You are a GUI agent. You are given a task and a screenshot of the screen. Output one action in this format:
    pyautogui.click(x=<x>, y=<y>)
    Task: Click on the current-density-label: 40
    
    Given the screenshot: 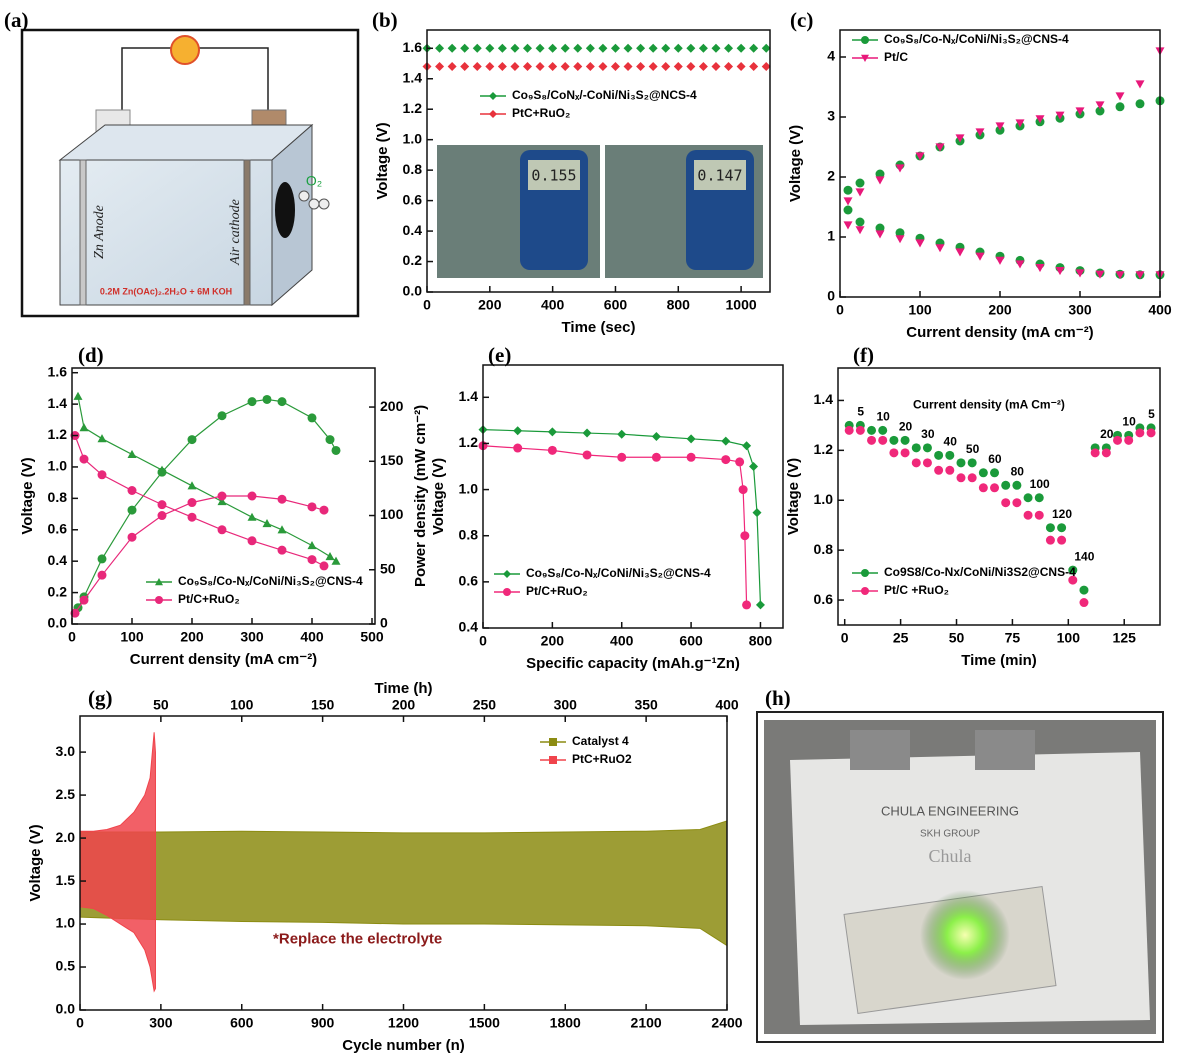 What is the action you would take?
    pyautogui.click(x=951, y=442)
    